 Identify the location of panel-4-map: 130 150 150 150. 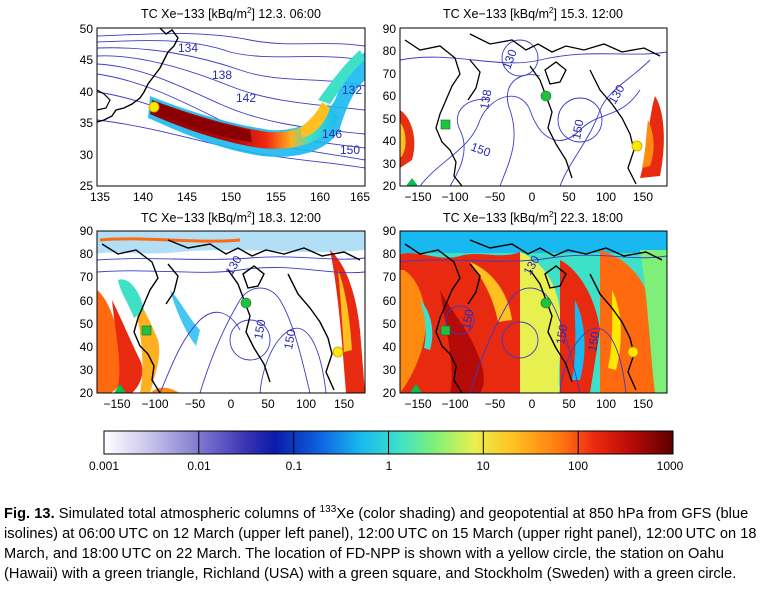
(533, 312).